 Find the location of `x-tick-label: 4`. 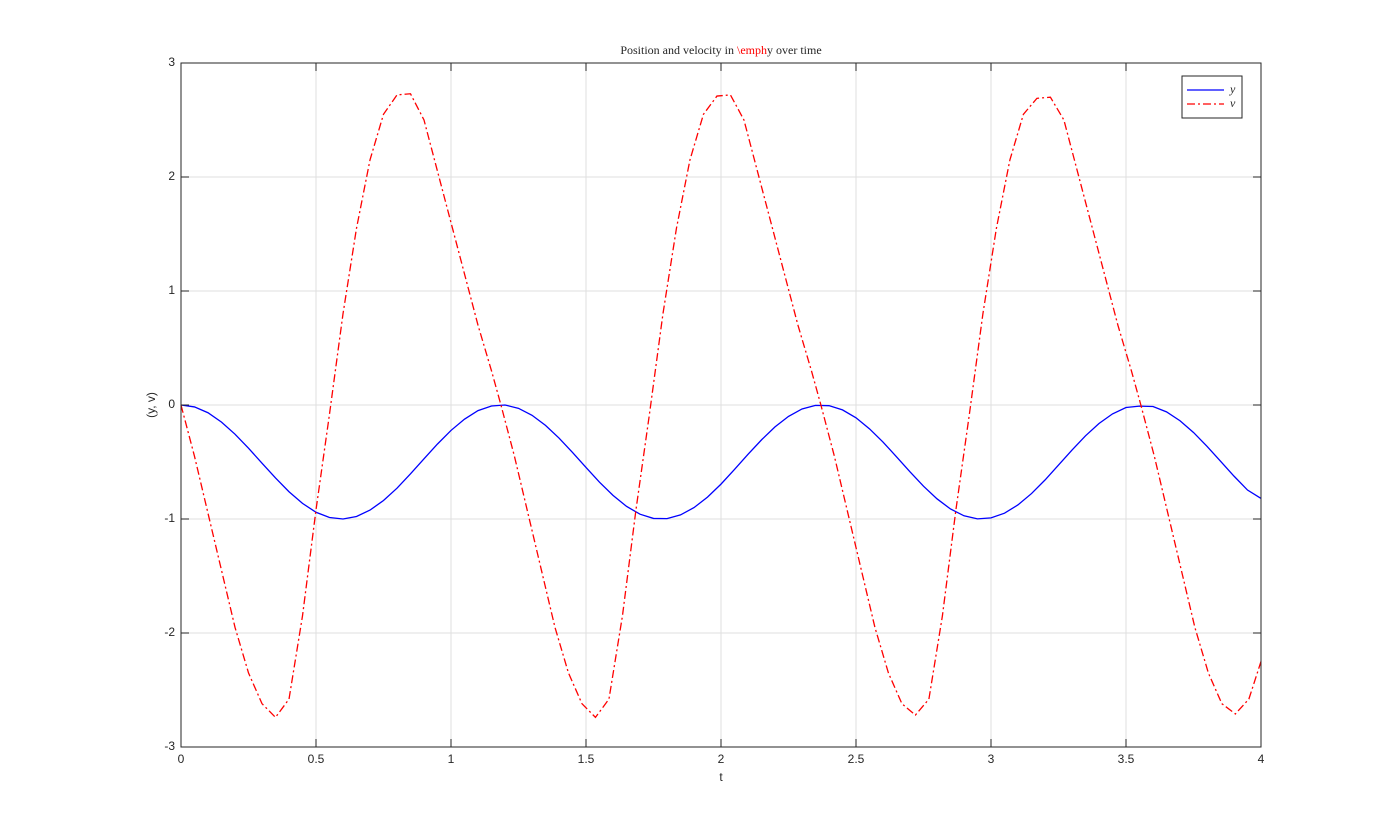

x-tick-label: 4 is located at coordinates (1261, 759).